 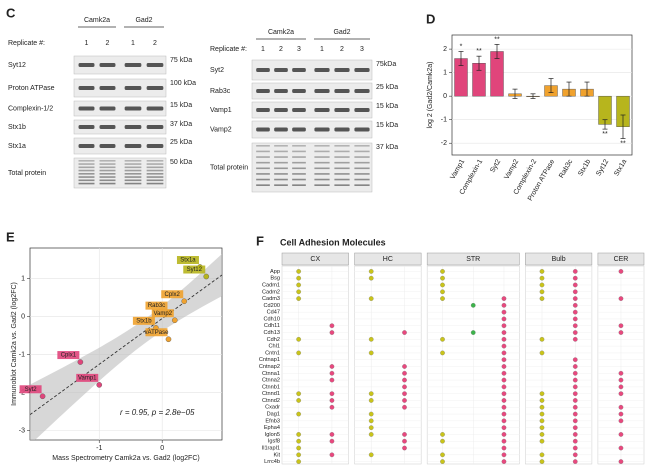 I want to click on group-label: Gad2, so click(x=341, y=32).